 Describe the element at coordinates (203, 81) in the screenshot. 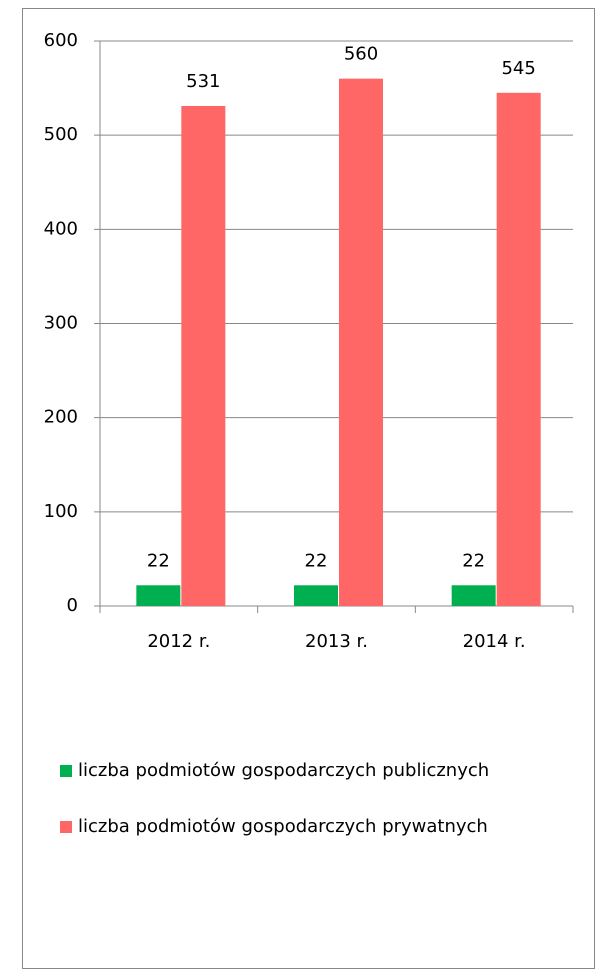

I see `data-label: 531` at that location.